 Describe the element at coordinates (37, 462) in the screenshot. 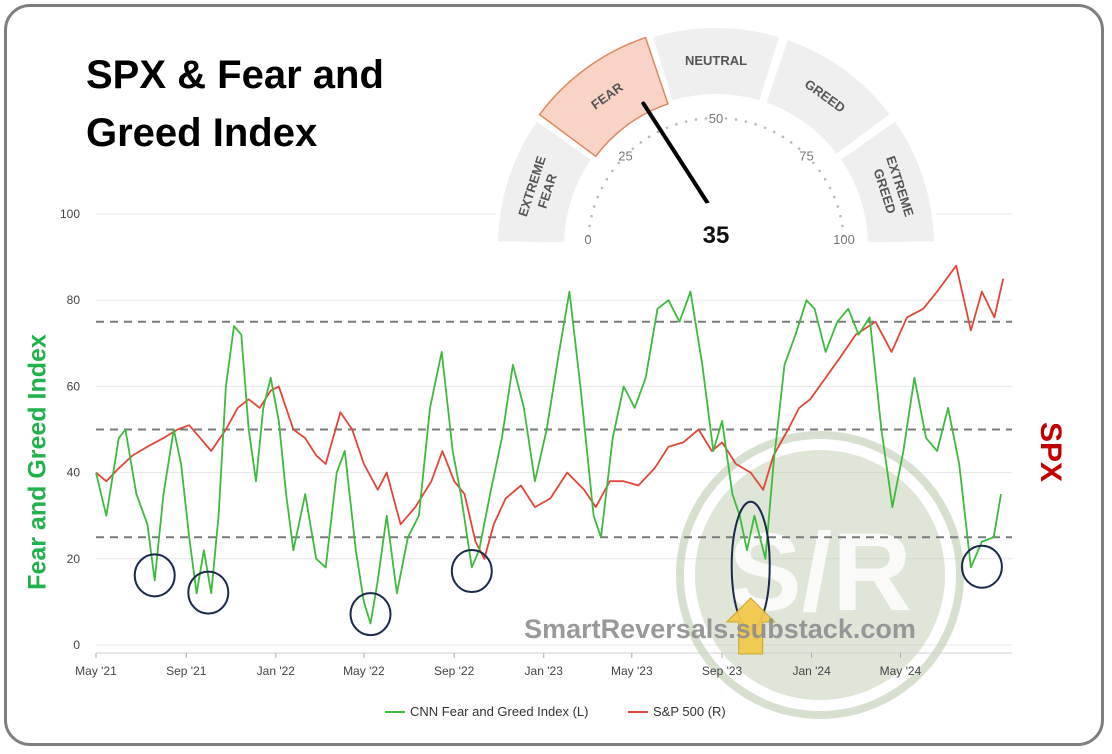

I see `left-axis-label: Fear and Greed Index` at that location.